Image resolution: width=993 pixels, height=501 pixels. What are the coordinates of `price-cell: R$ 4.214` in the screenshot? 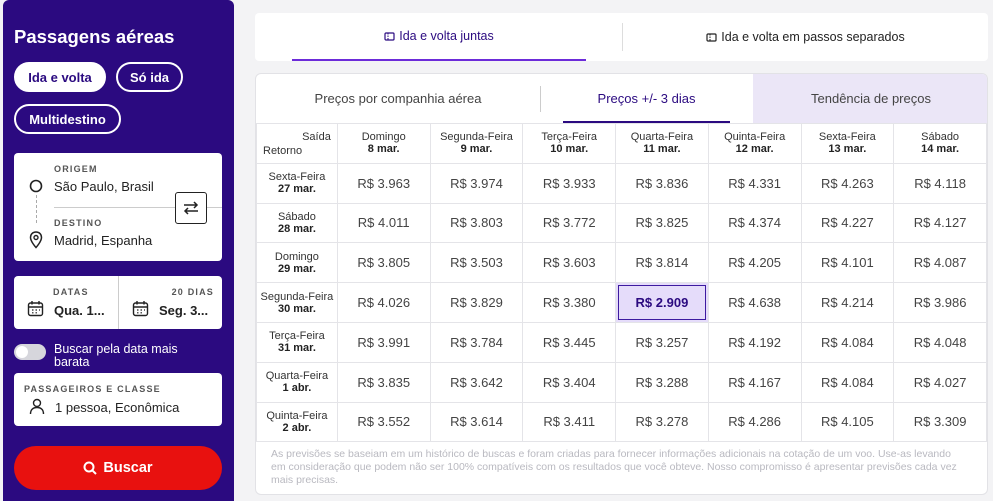 It's located at (847, 302).